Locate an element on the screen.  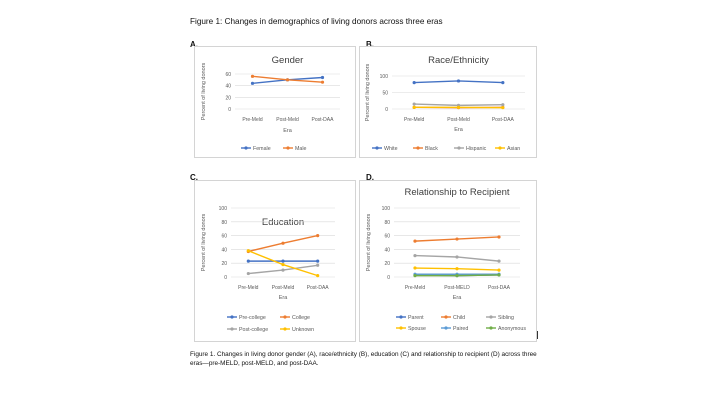
legend-label: Post-college is located at coordinates (253, 330).